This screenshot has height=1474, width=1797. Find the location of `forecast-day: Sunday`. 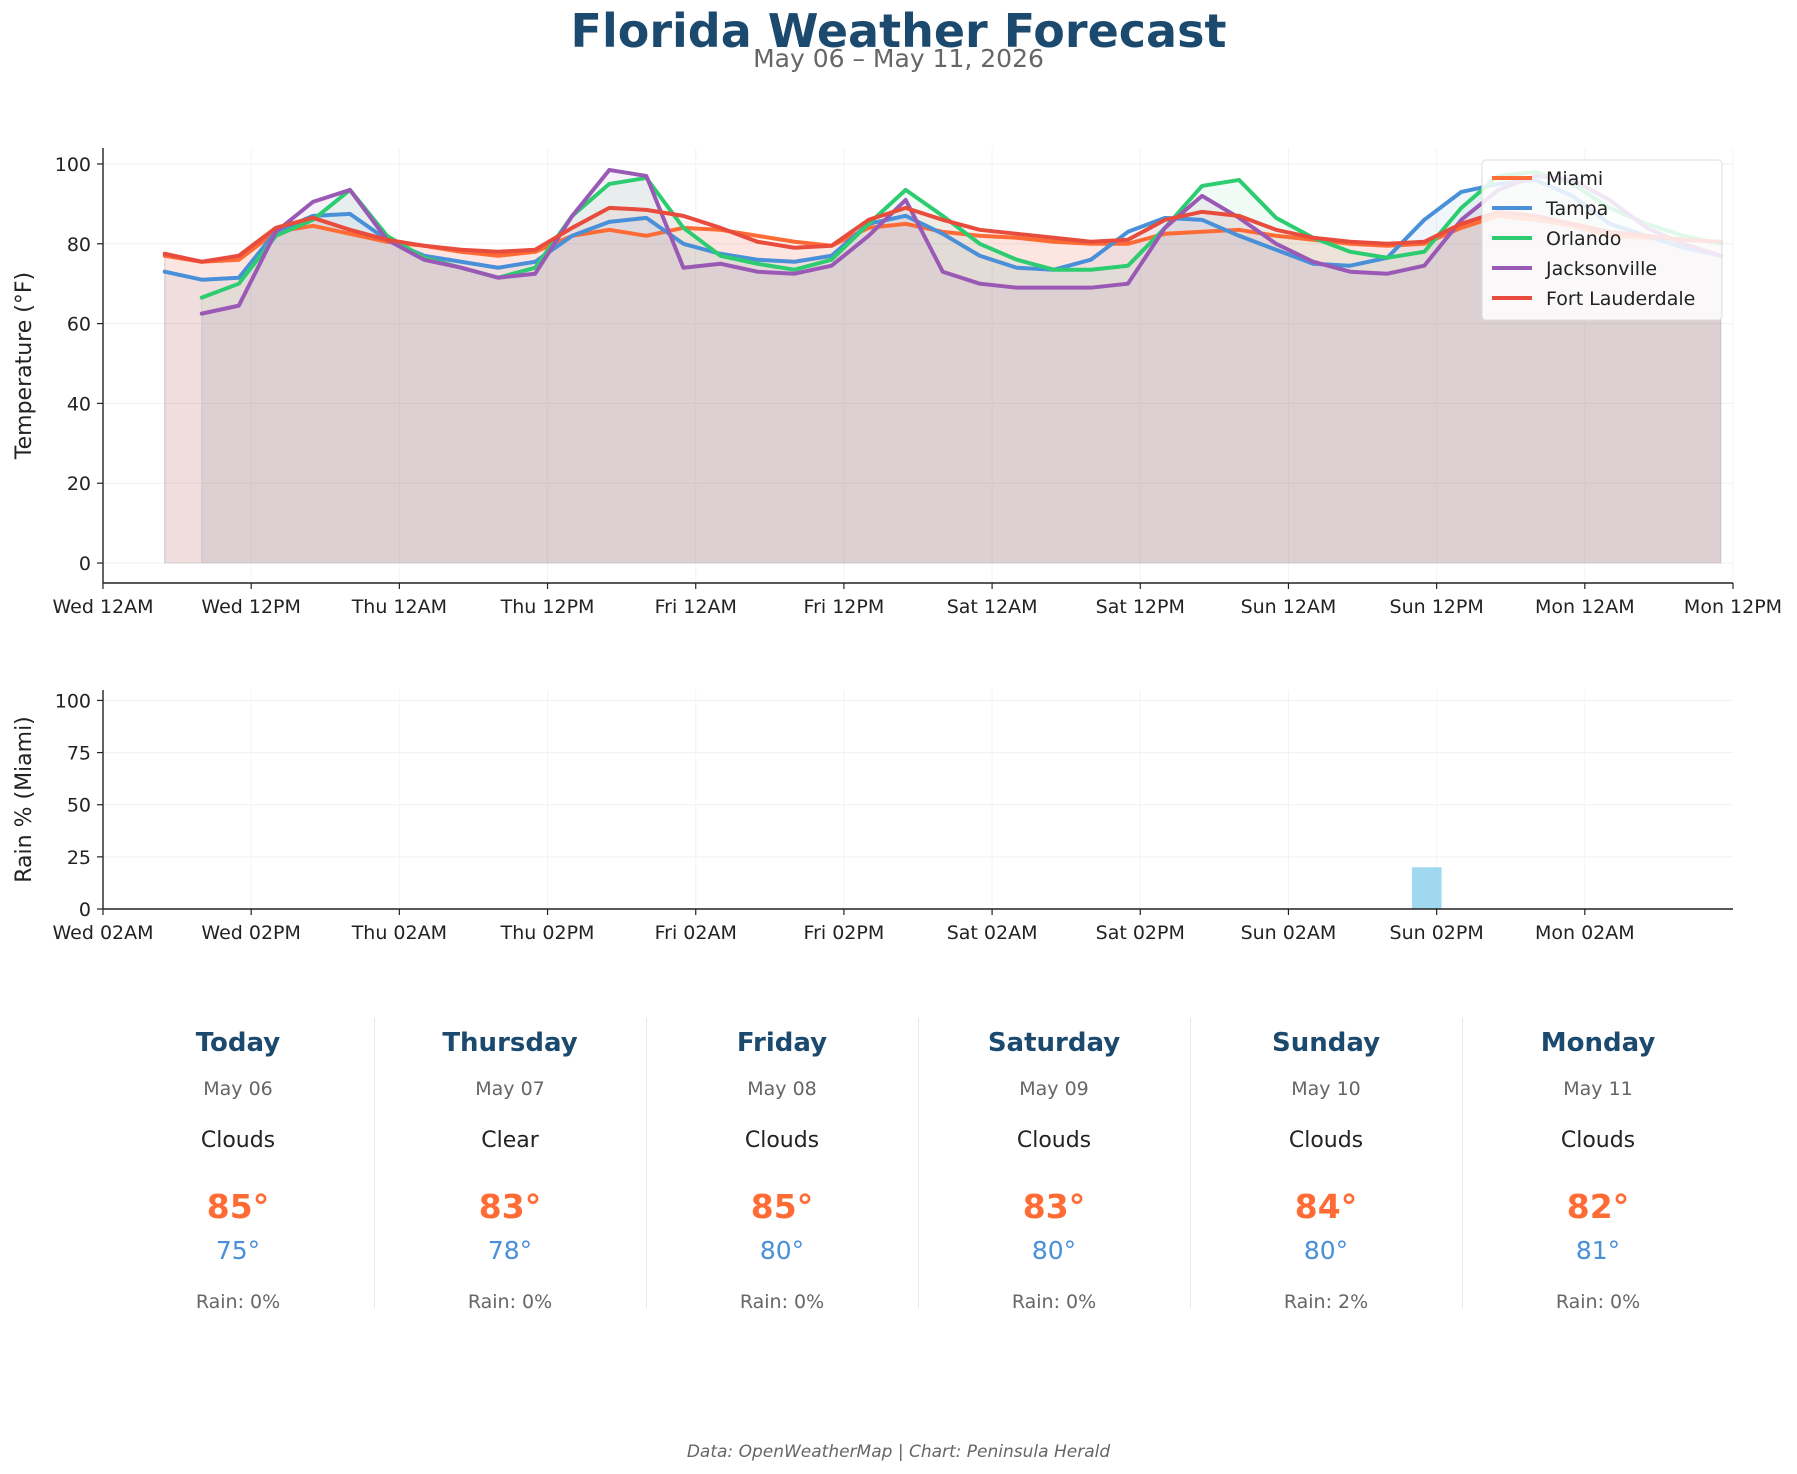

forecast-day: Sunday is located at coordinates (1326, 1043).